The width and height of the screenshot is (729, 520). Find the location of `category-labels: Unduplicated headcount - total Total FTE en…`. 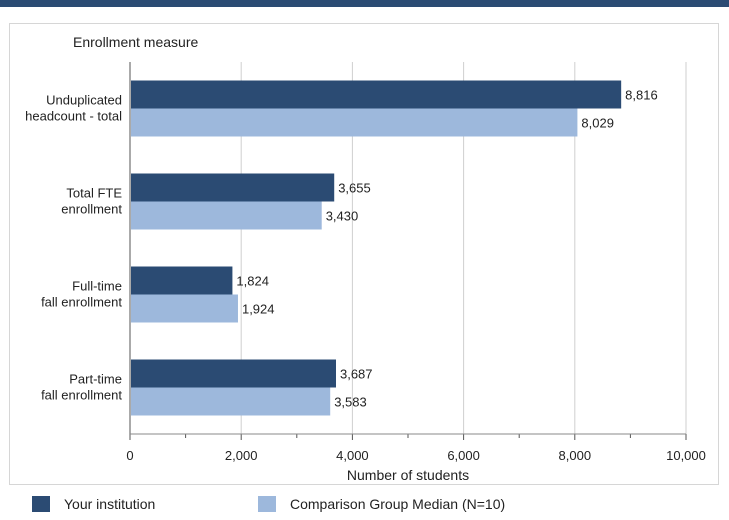

category-labels: Unduplicated headcount - total Total FTE en… is located at coordinates (73, 248).